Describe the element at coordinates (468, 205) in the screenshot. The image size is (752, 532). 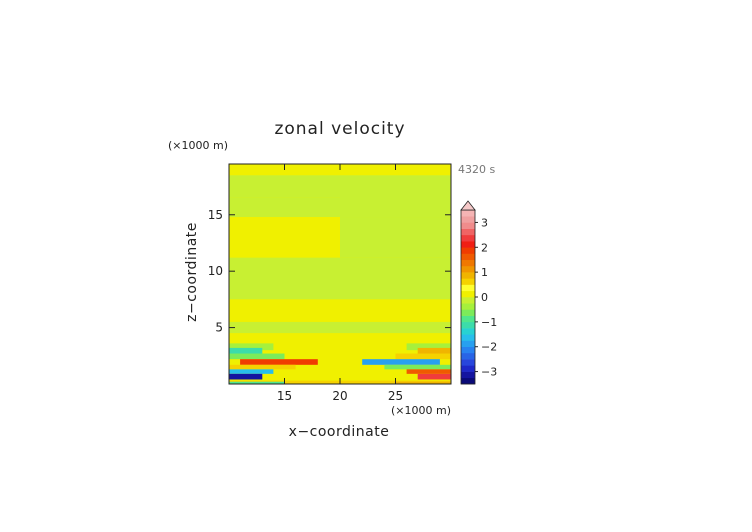
I see `colorbar-extend-arrow` at that location.